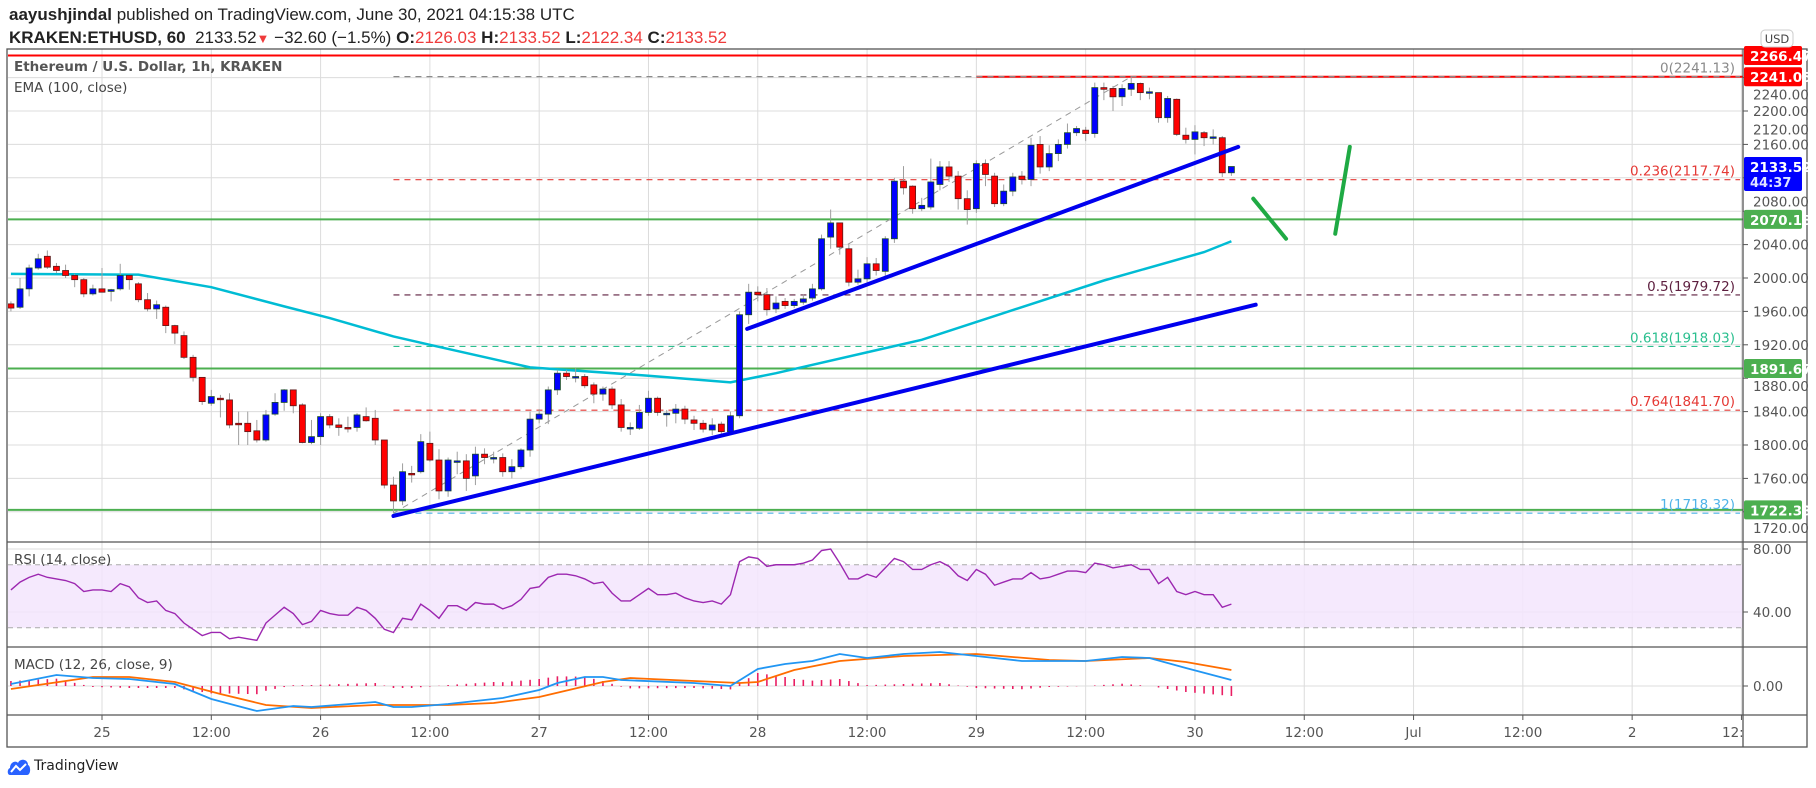 The height and width of the screenshot is (788, 1816). I want to click on time-tick-label: 25, so click(101, 733).